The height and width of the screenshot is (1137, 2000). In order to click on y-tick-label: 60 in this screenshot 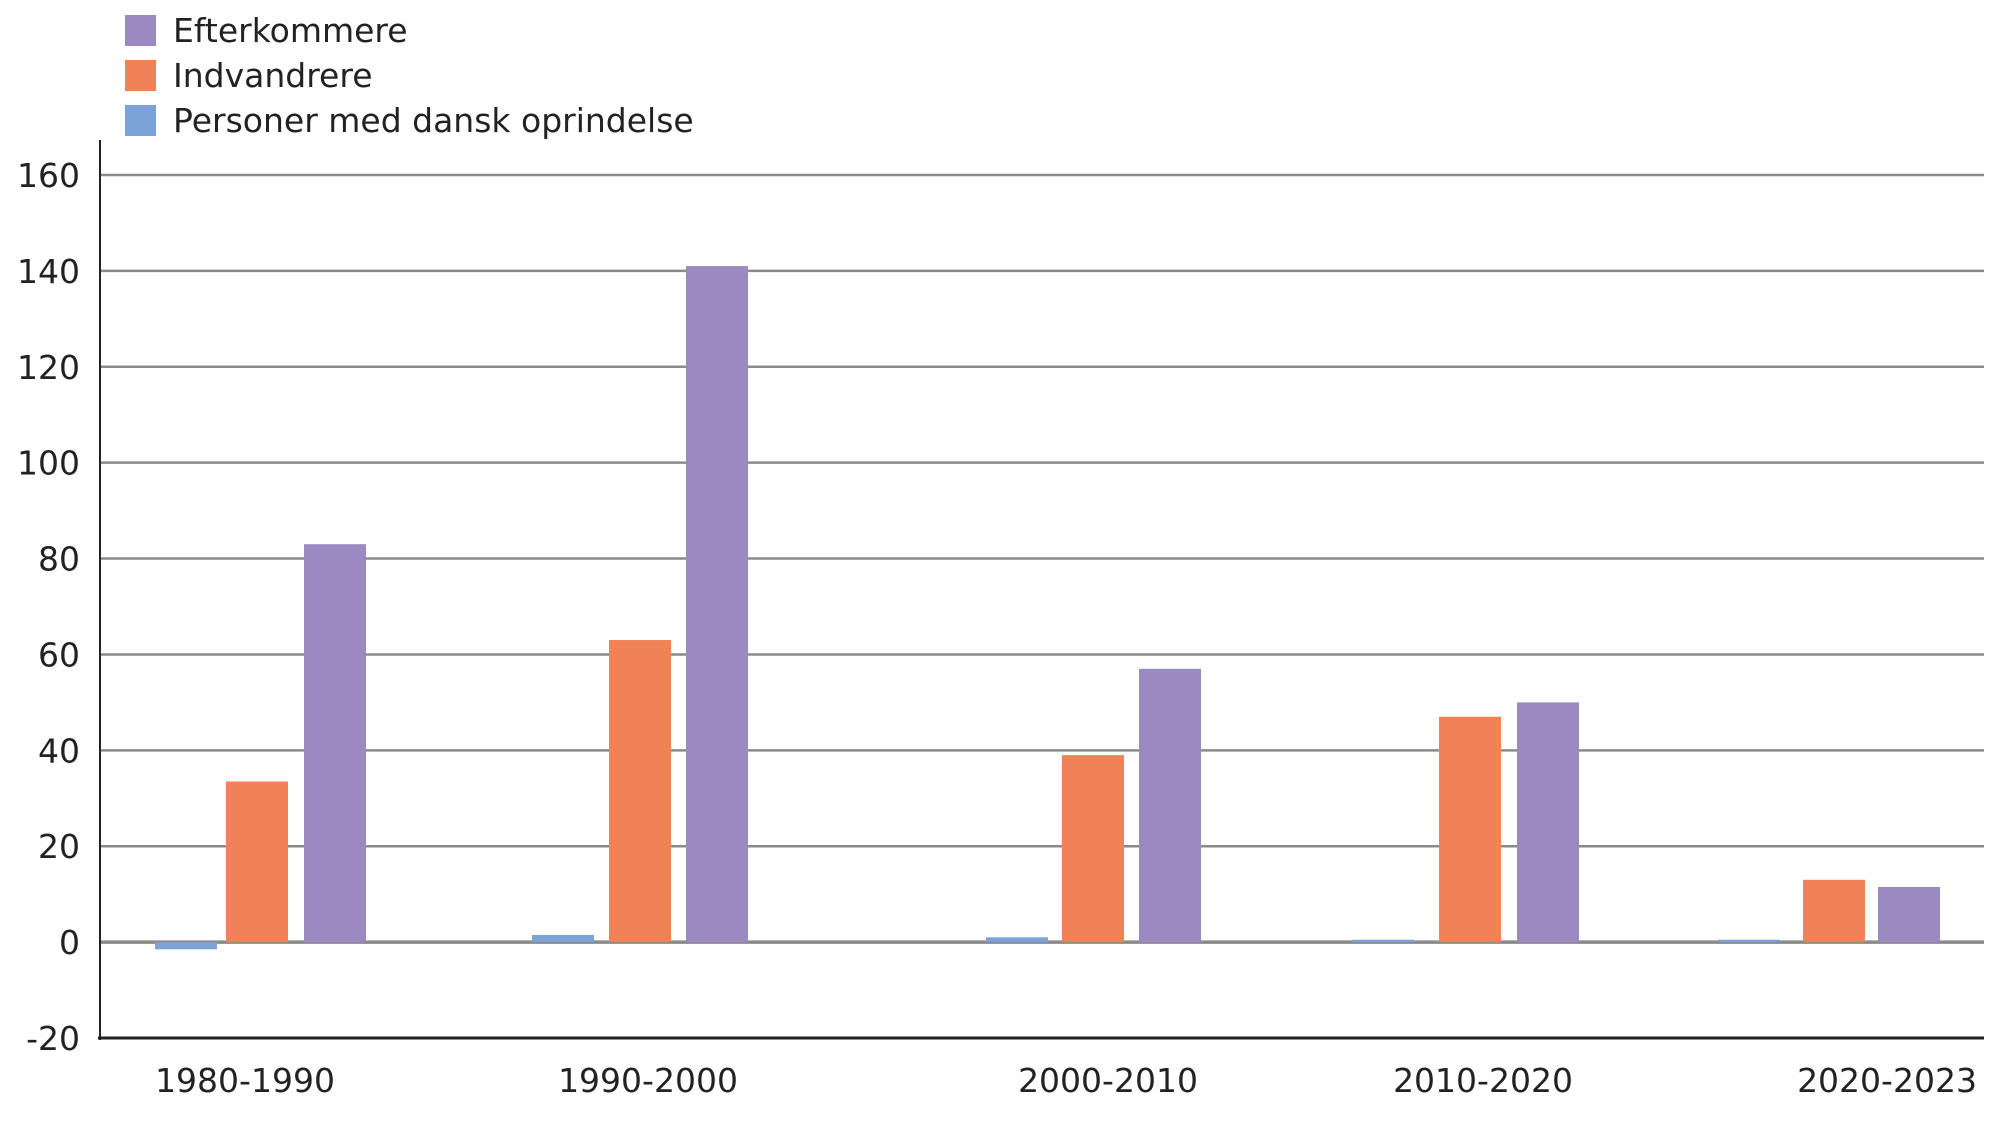, I will do `click(59, 654)`.